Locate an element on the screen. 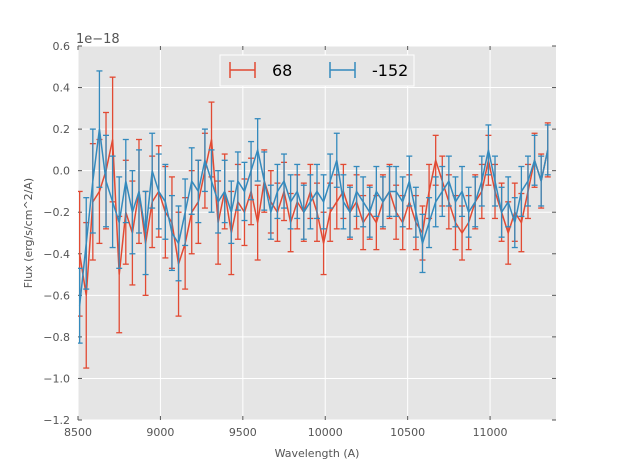 The width and height of the screenshot is (617, 471). x-axis-label: Wavelength (A) is located at coordinates (317, 453).